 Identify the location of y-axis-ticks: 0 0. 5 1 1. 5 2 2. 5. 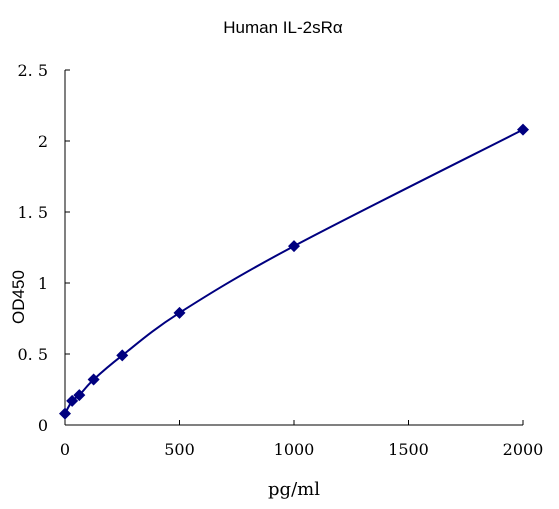
(43, 248).